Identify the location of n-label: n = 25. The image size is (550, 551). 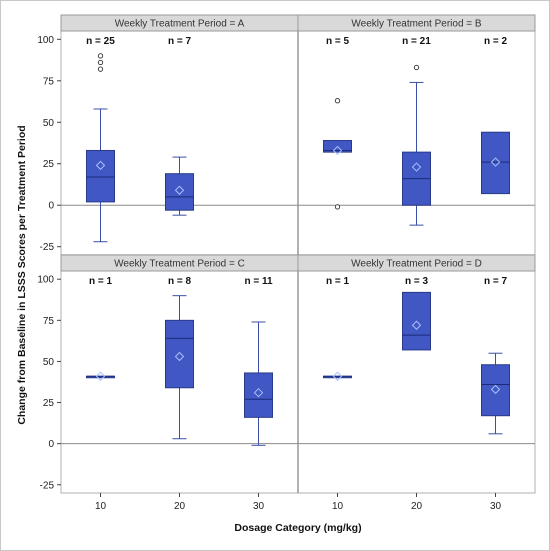
(100, 41).